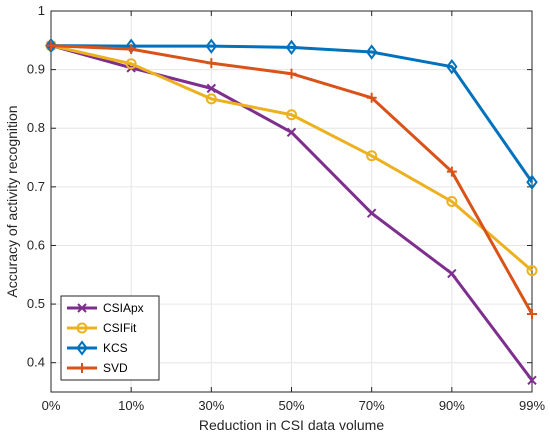 Image resolution: width=550 pixels, height=437 pixels. What do you see at coordinates (372, 405) in the screenshot?
I see `x-tick-label: 70%` at bounding box center [372, 405].